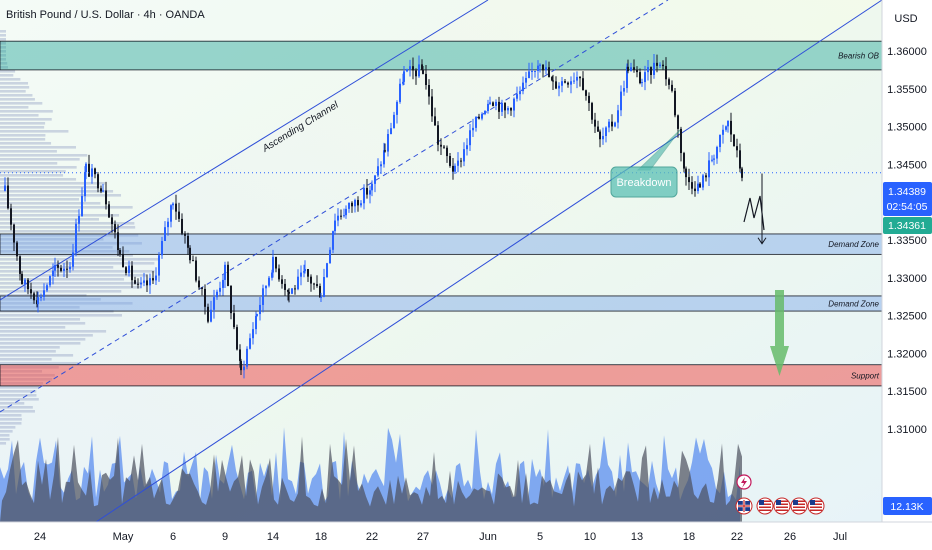  What do you see at coordinates (225, 537) in the screenshot?
I see `time-tick-3: 9` at bounding box center [225, 537].